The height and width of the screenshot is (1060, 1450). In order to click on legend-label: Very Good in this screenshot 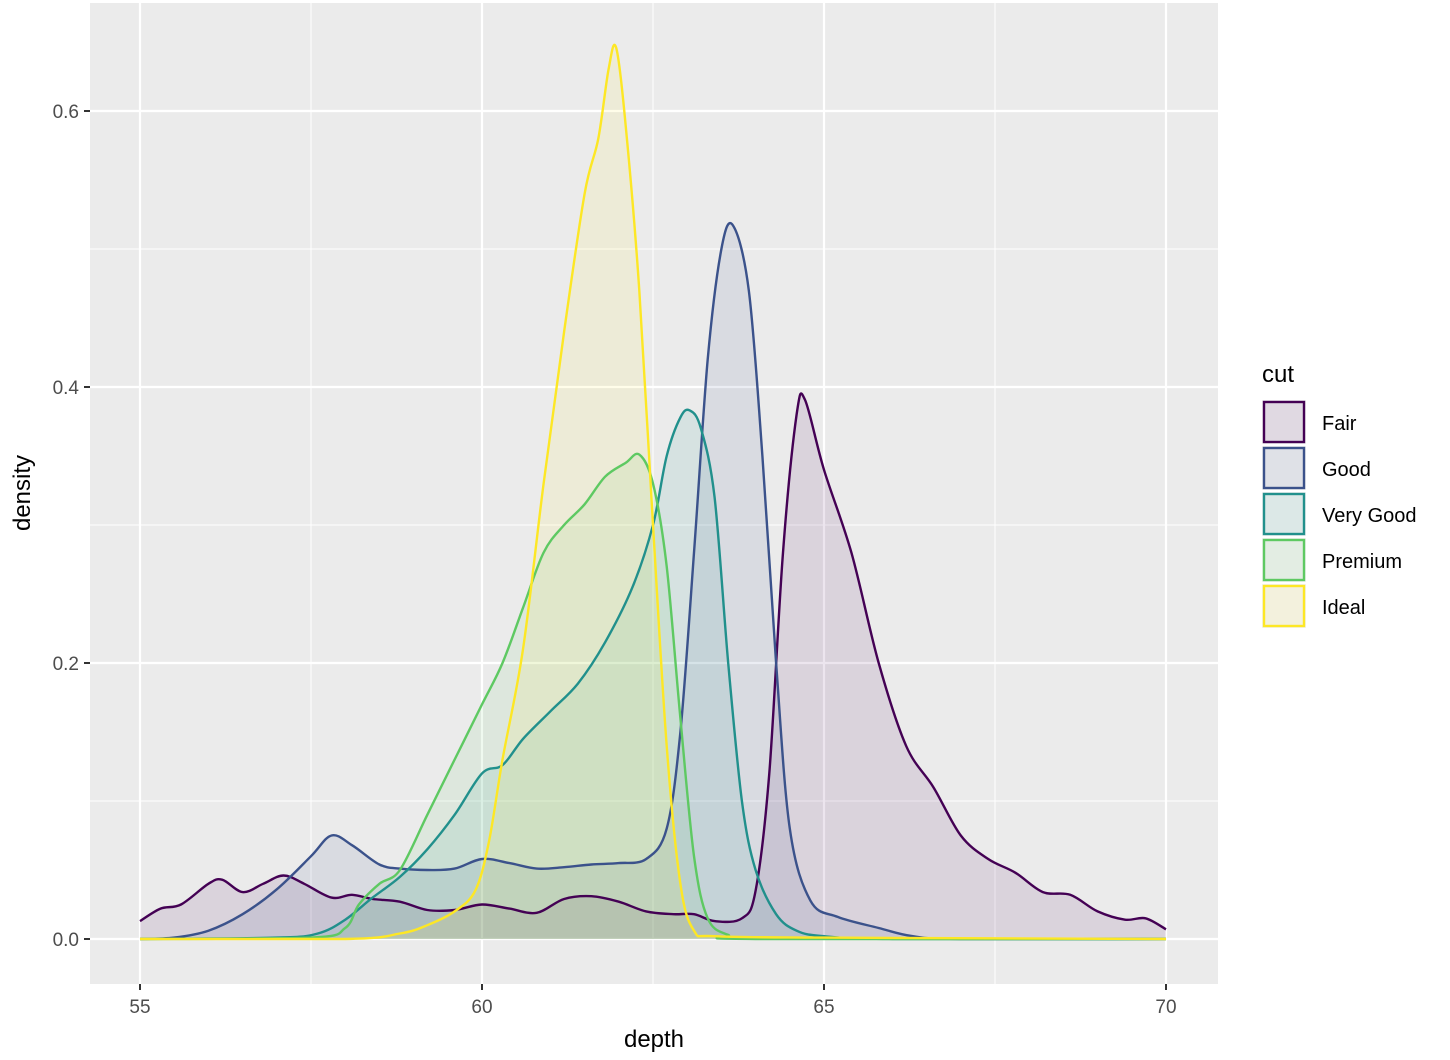, I will do `click(1369, 516)`.